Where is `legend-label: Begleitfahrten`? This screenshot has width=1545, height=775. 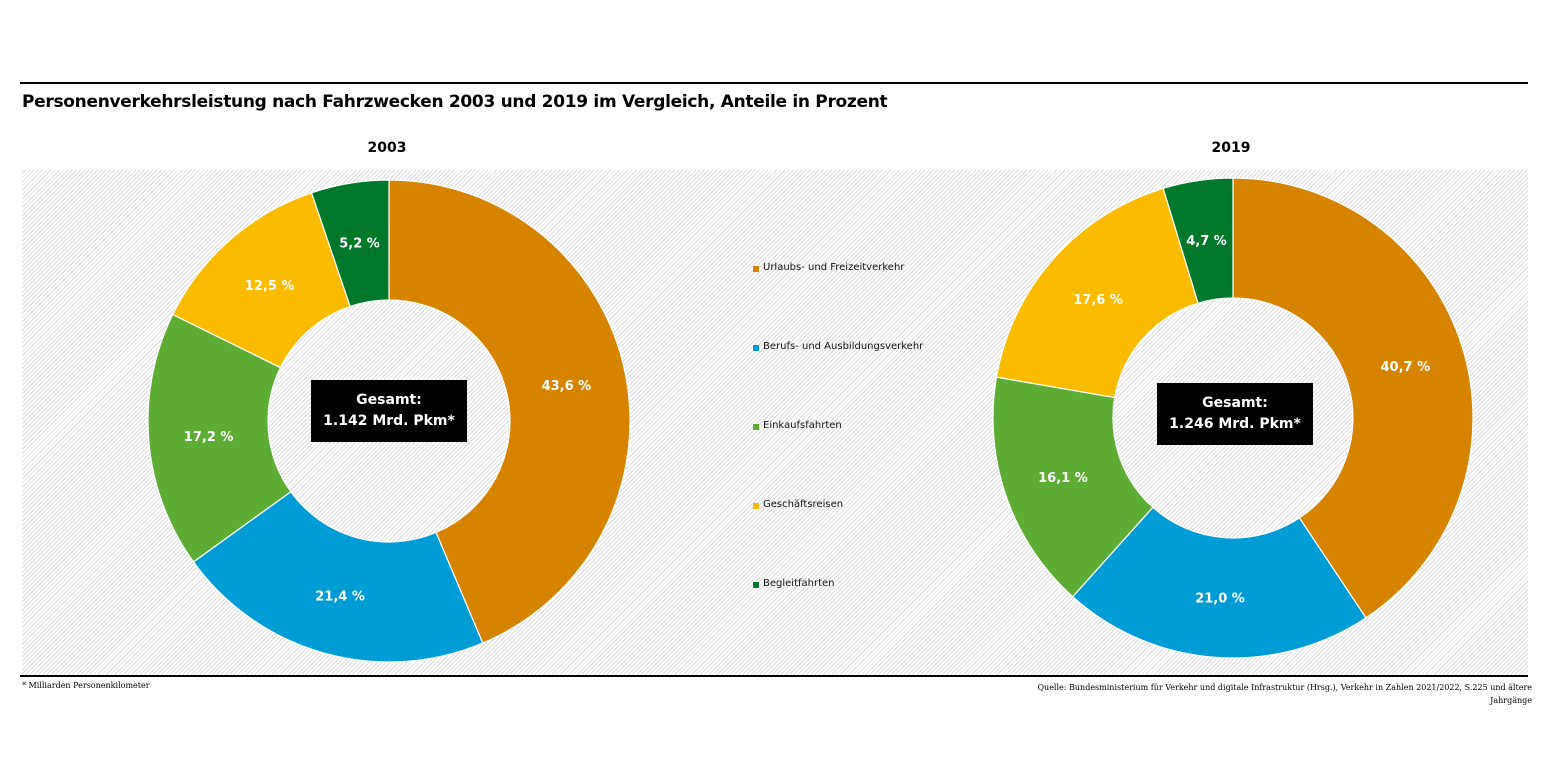 legend-label: Begleitfahrten is located at coordinates (799, 583).